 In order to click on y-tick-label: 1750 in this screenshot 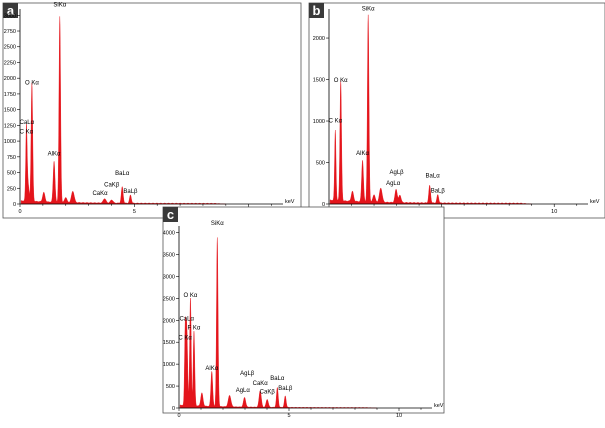, I will do `click(10, 95)`.